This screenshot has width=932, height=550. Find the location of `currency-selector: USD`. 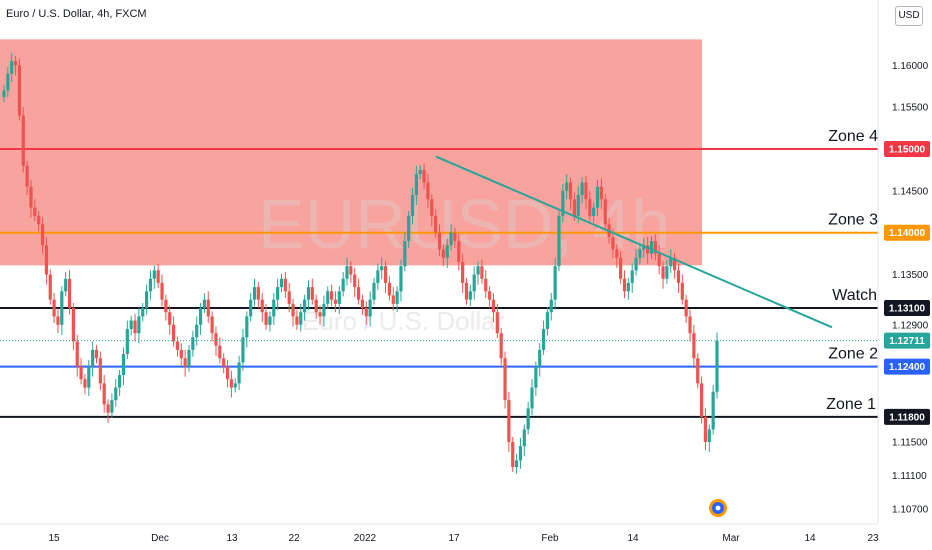

currency-selector: USD is located at coordinates (909, 16).